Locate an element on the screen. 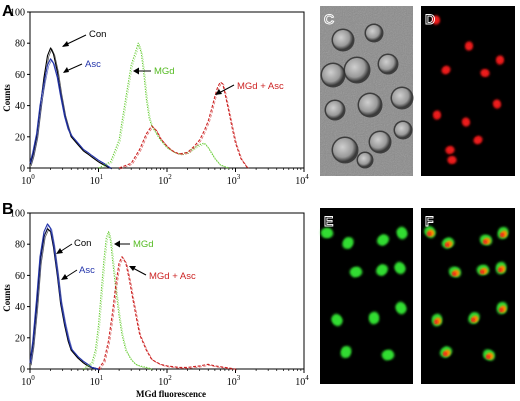 The height and width of the screenshot is (401, 520). annotation-label-mgd-asc-a: MGd + Asc is located at coordinates (260, 86).